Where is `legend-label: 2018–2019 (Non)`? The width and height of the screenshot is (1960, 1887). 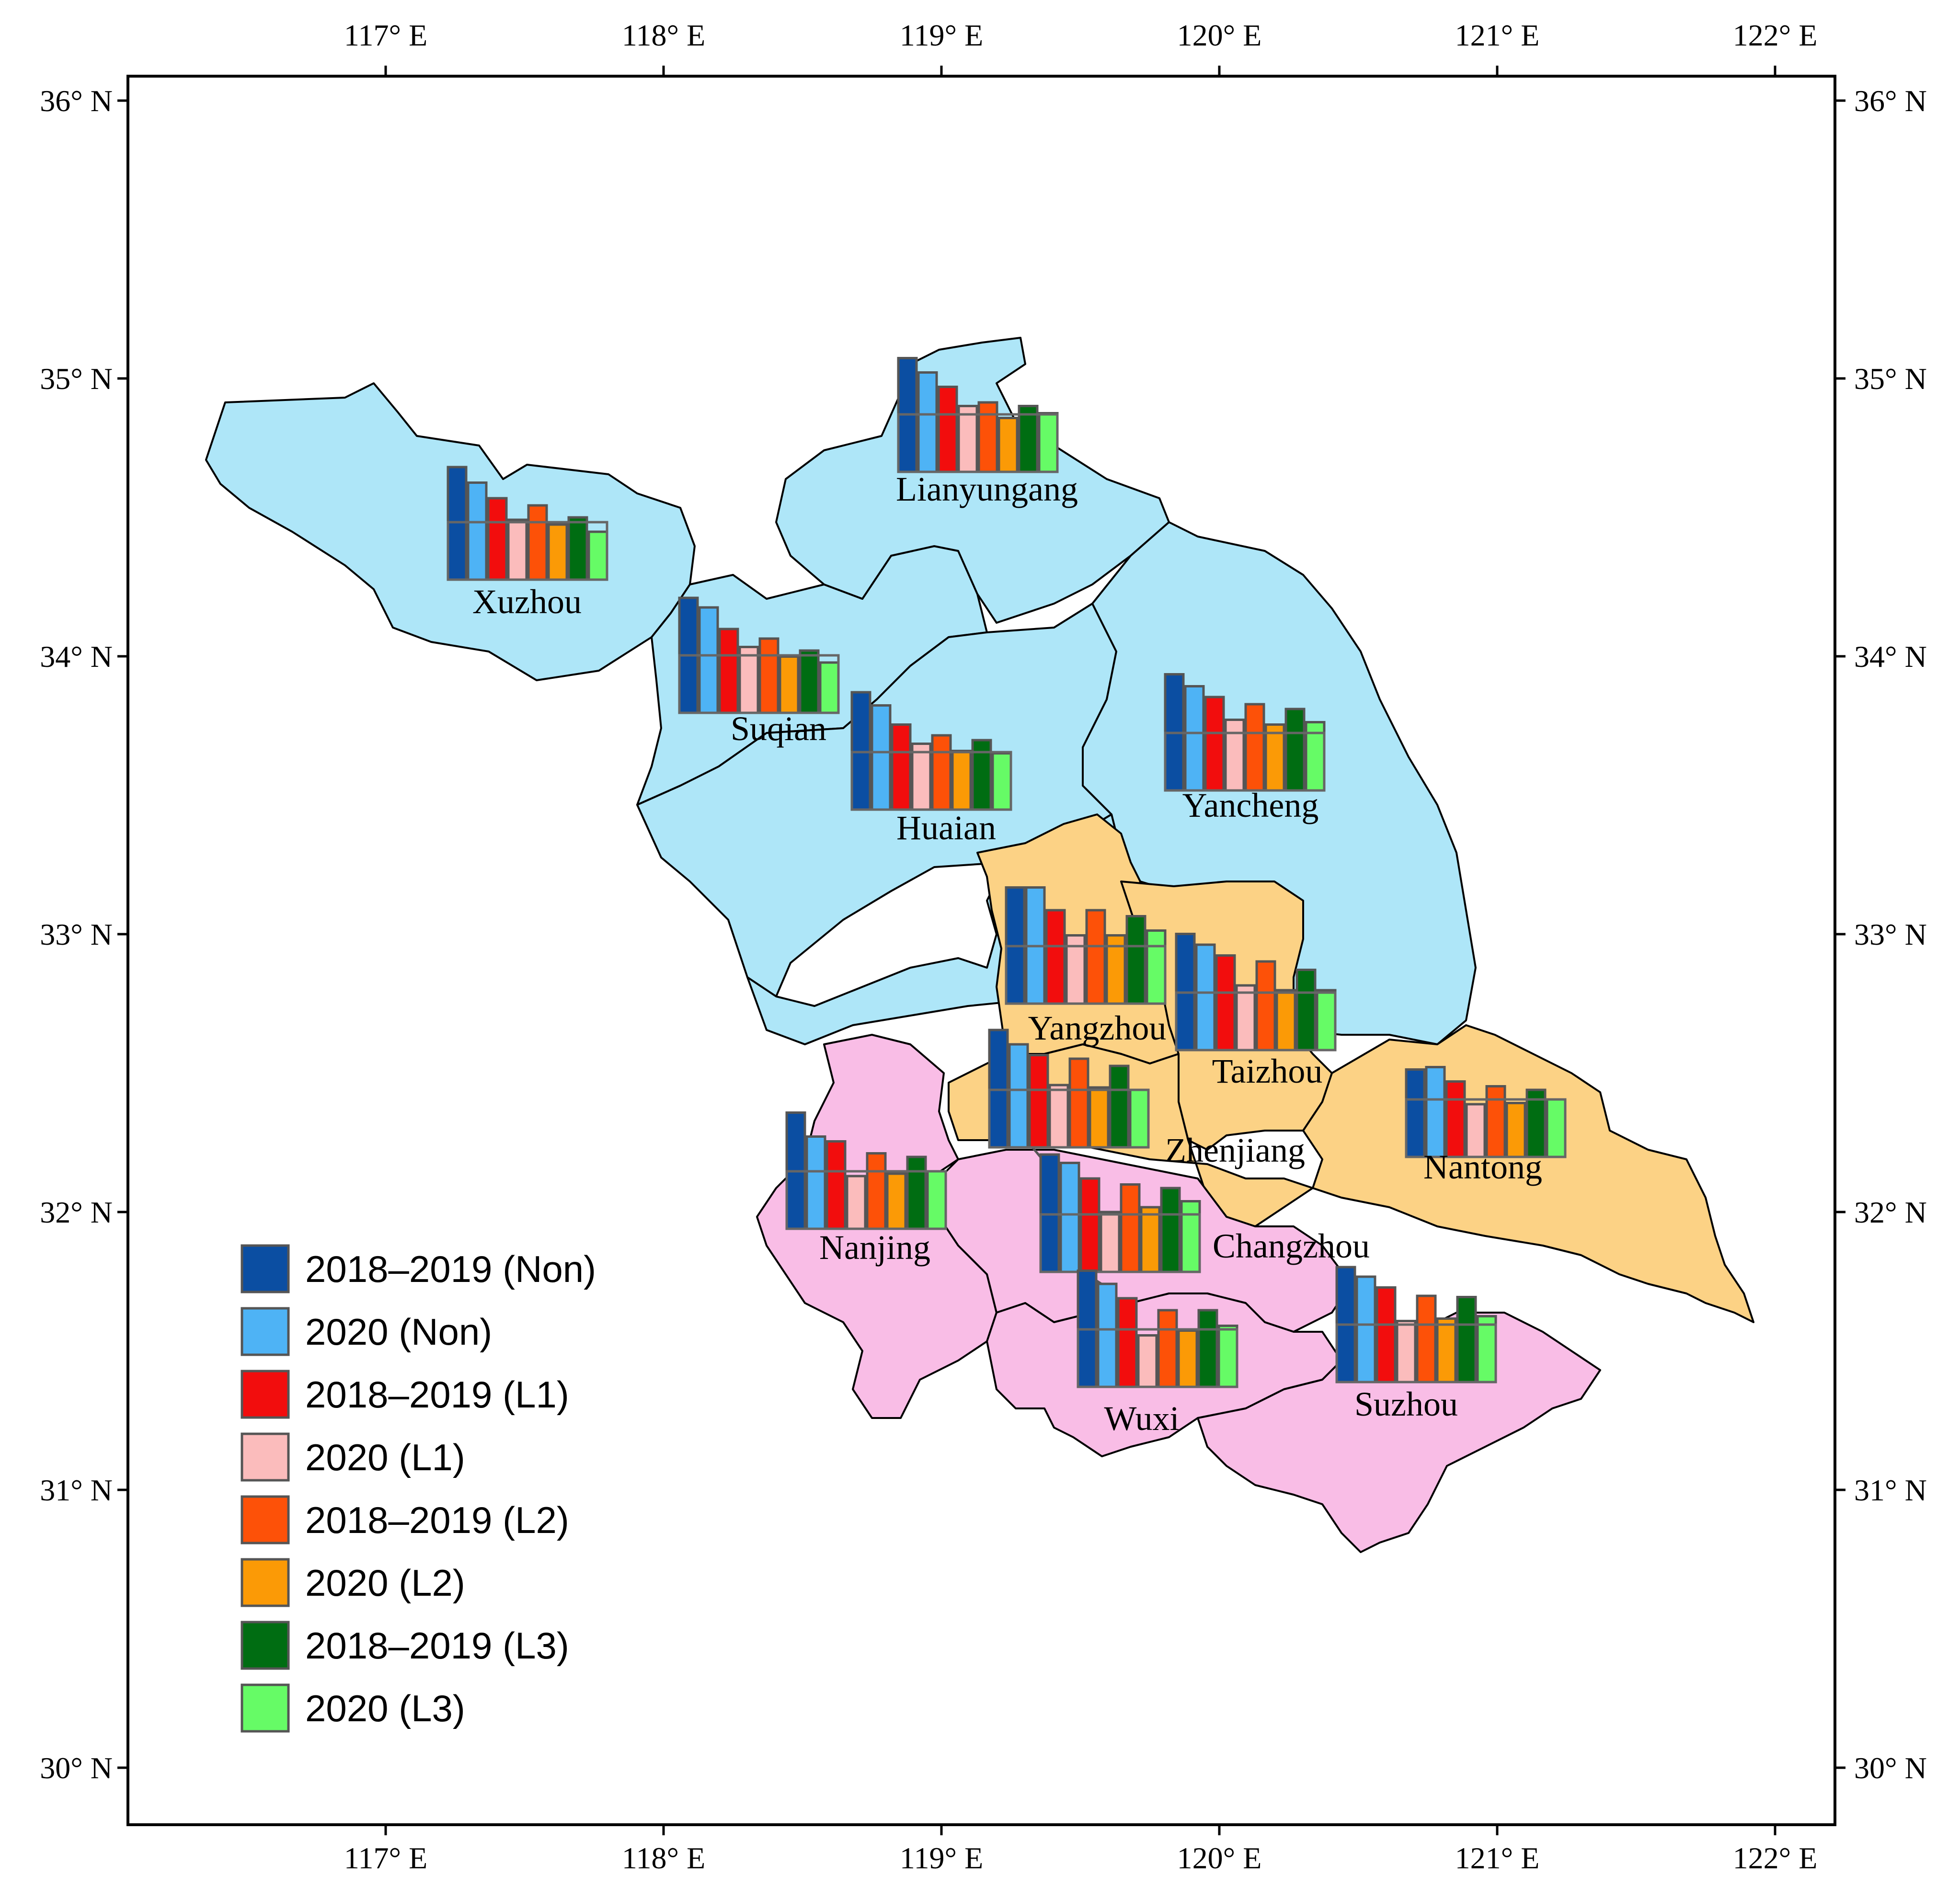
legend-label: 2018–2019 (Non) is located at coordinates (450, 1269).